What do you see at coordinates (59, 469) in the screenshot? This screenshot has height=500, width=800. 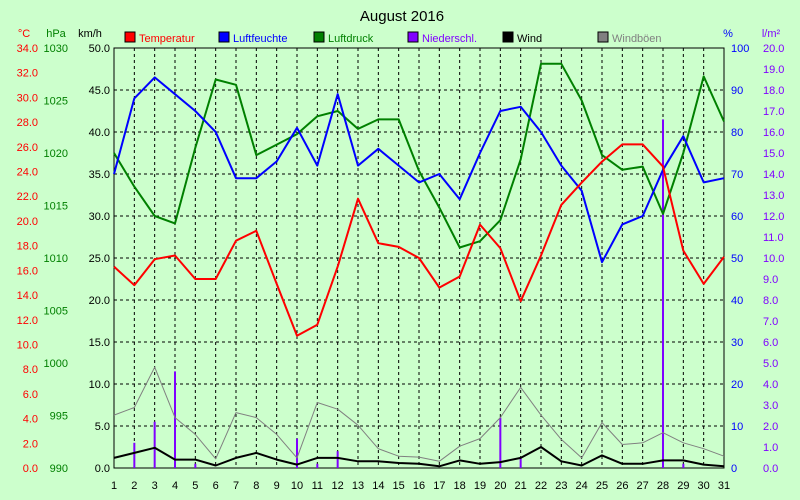 I see `pressure-tick-label: 990` at bounding box center [59, 469].